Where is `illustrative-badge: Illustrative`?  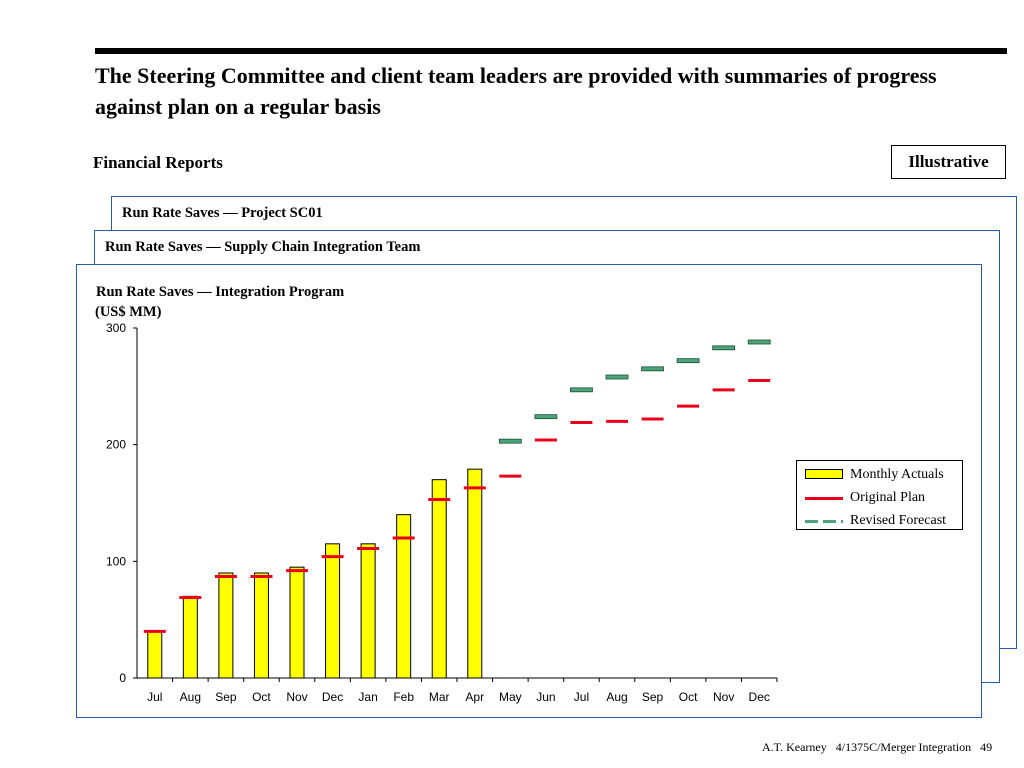 illustrative-badge: Illustrative is located at coordinates (948, 162).